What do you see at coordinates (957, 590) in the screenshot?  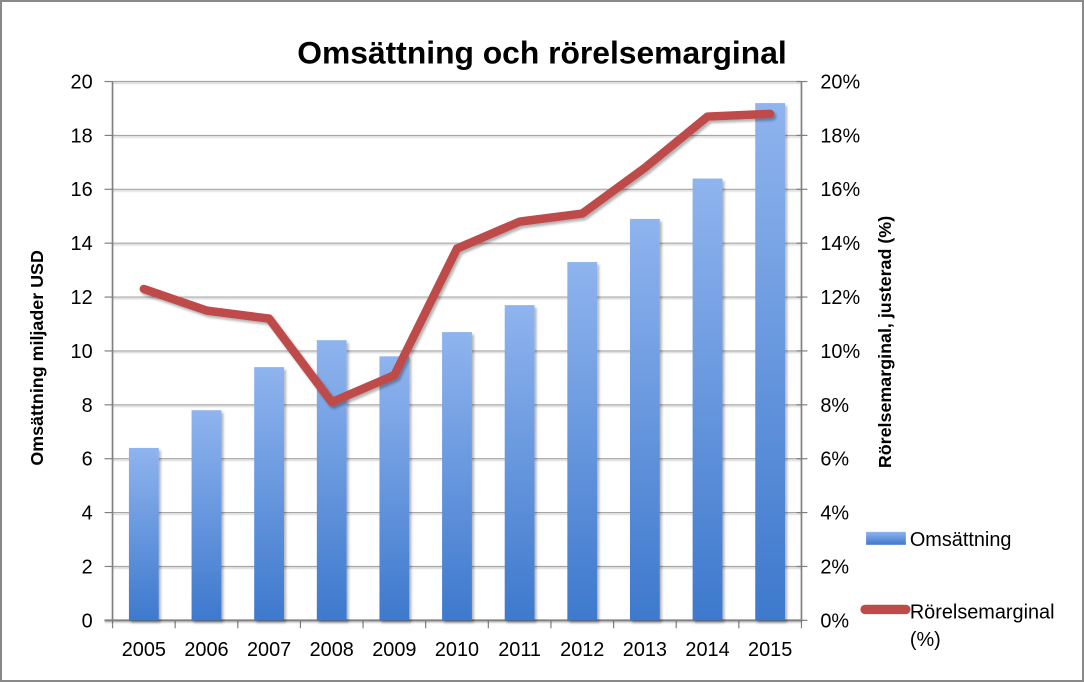 I see `legend: Omsättning Rörelsemarginal (%)` at bounding box center [957, 590].